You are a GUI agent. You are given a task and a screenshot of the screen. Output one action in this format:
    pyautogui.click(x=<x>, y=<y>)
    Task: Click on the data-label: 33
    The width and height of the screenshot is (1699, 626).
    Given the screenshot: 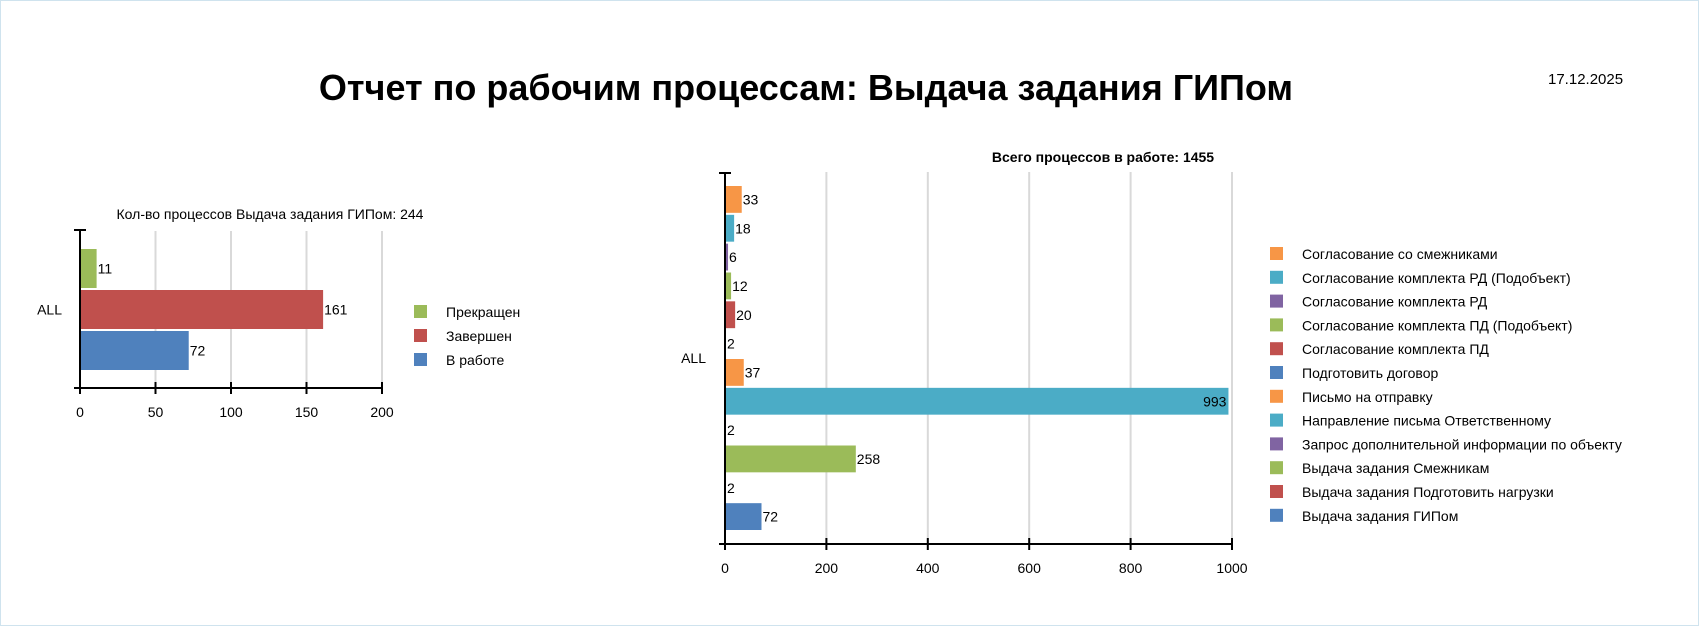 What is the action you would take?
    pyautogui.click(x=751, y=199)
    